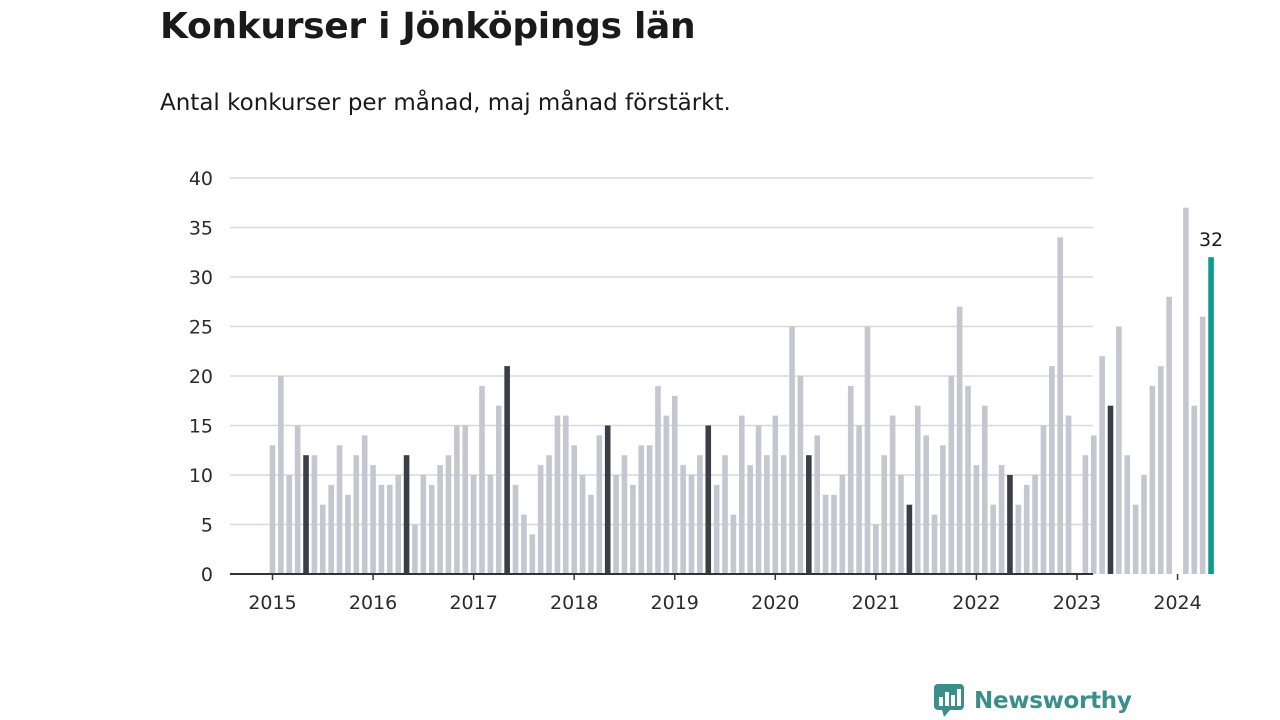 The height and width of the screenshot is (720, 1280). I want to click on y-tick-label: 25, so click(201, 328).